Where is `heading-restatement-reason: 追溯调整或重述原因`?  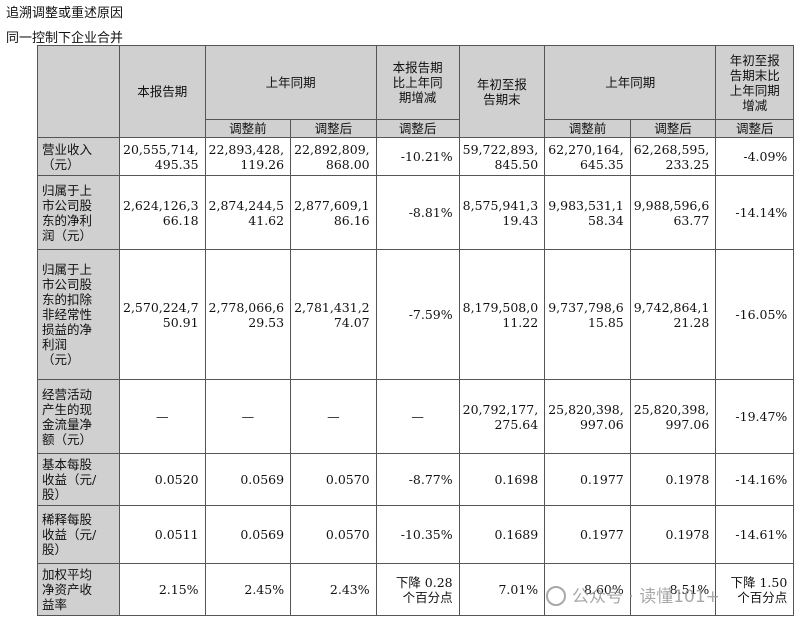
heading-restatement-reason: 追溯调整或重述原因 is located at coordinates (65, 13).